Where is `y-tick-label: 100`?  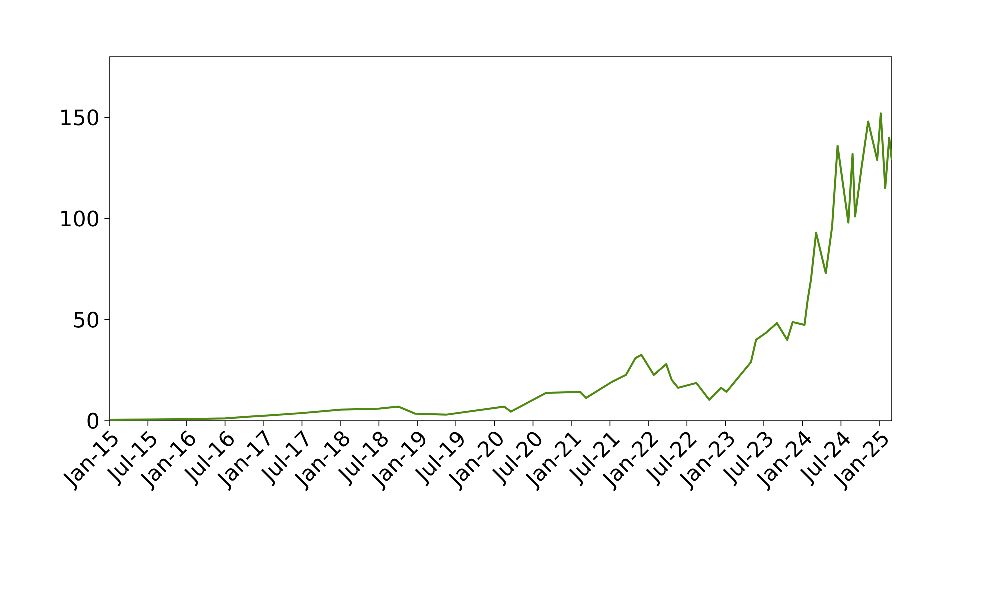
y-tick-label: 100 is located at coordinates (80, 218).